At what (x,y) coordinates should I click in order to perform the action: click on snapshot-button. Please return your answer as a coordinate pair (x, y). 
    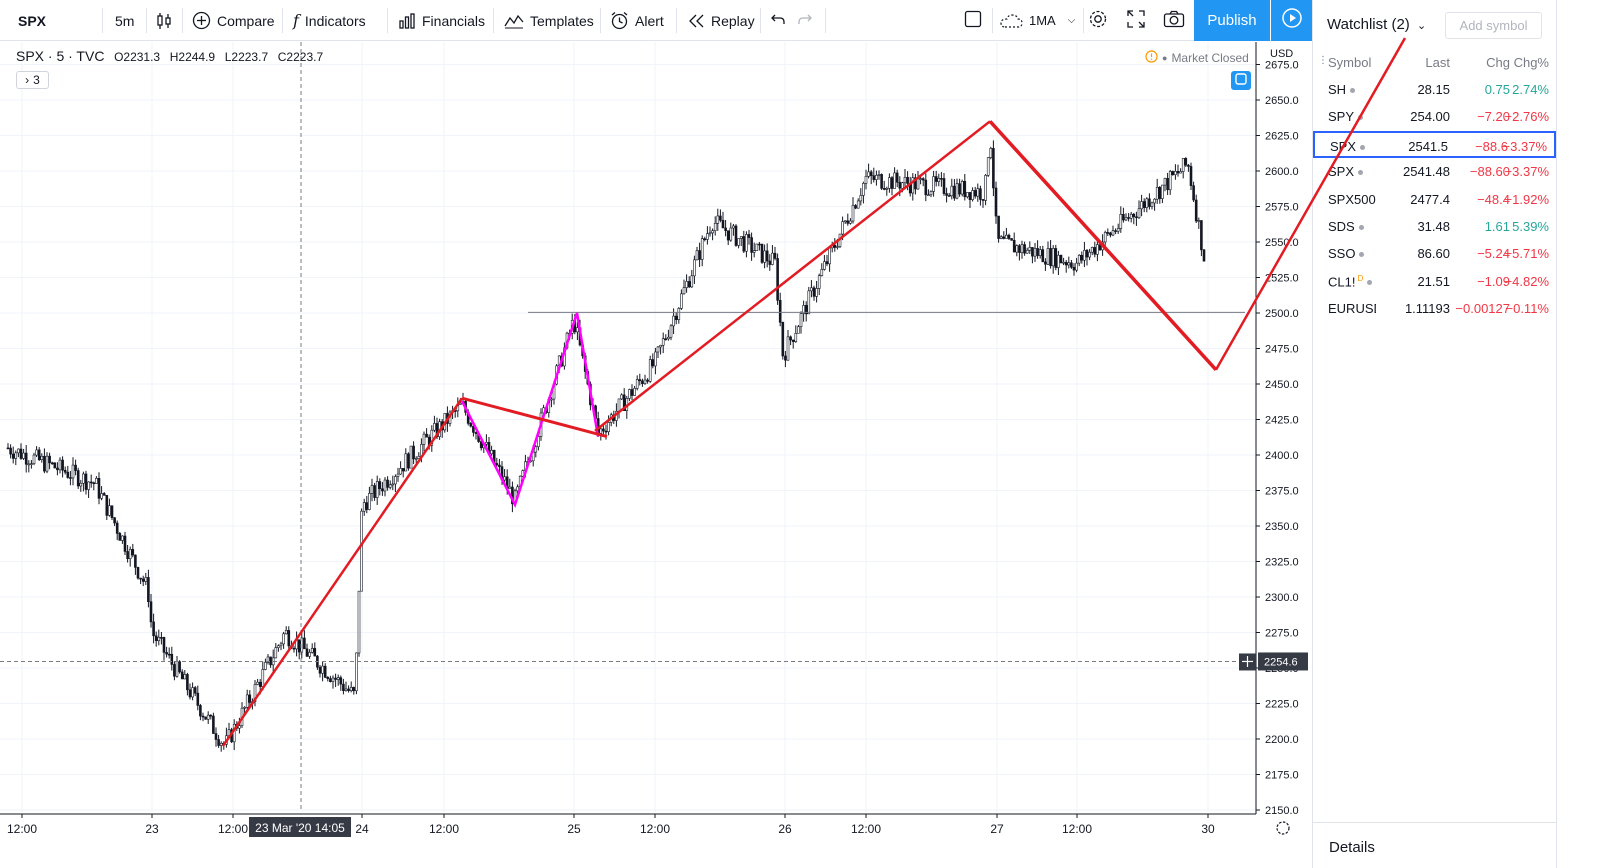
    Looking at the image, I should click on (1174, 20).